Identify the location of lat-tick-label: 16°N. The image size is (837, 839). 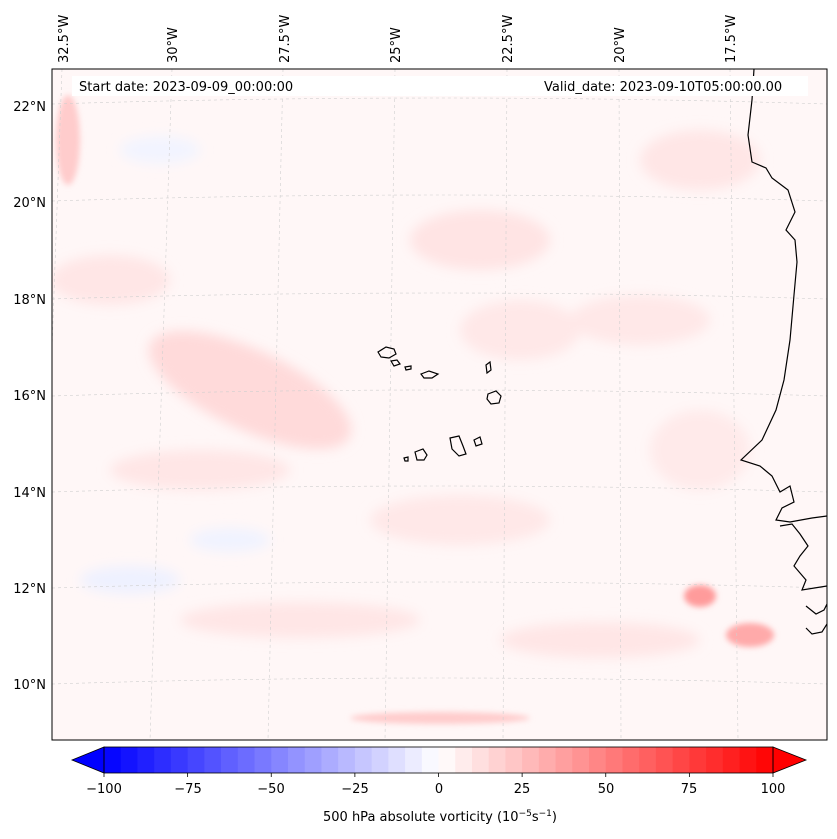
(29, 396).